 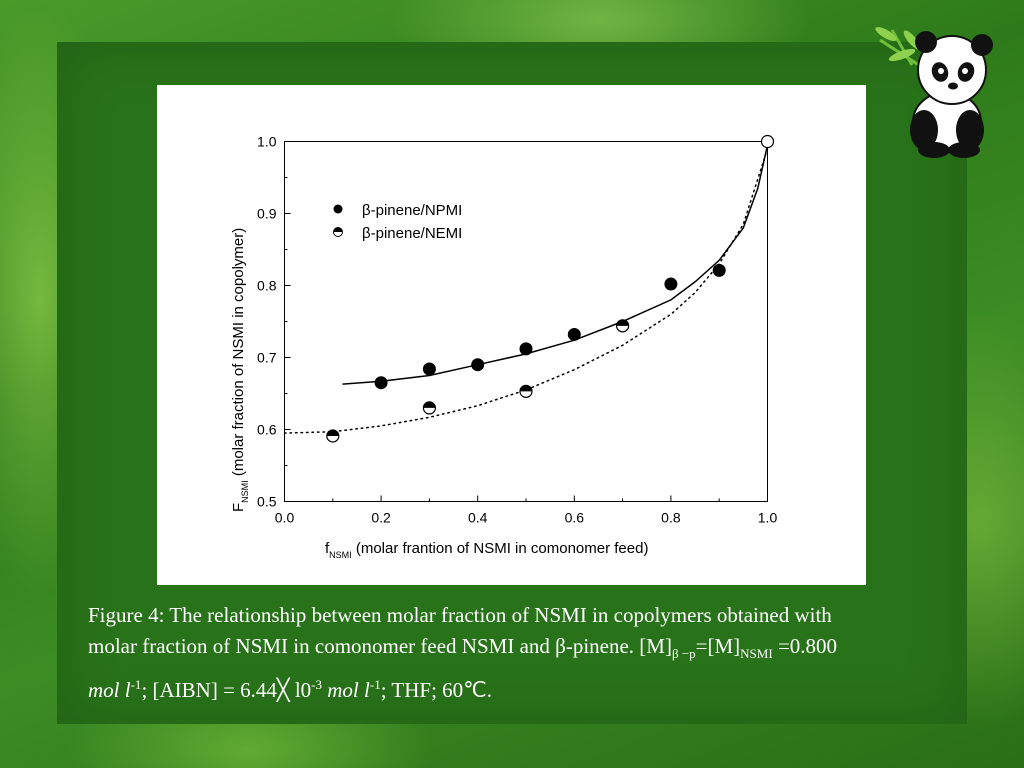 What do you see at coordinates (381, 518) in the screenshot?
I see `x-tick-label: 0.2` at bounding box center [381, 518].